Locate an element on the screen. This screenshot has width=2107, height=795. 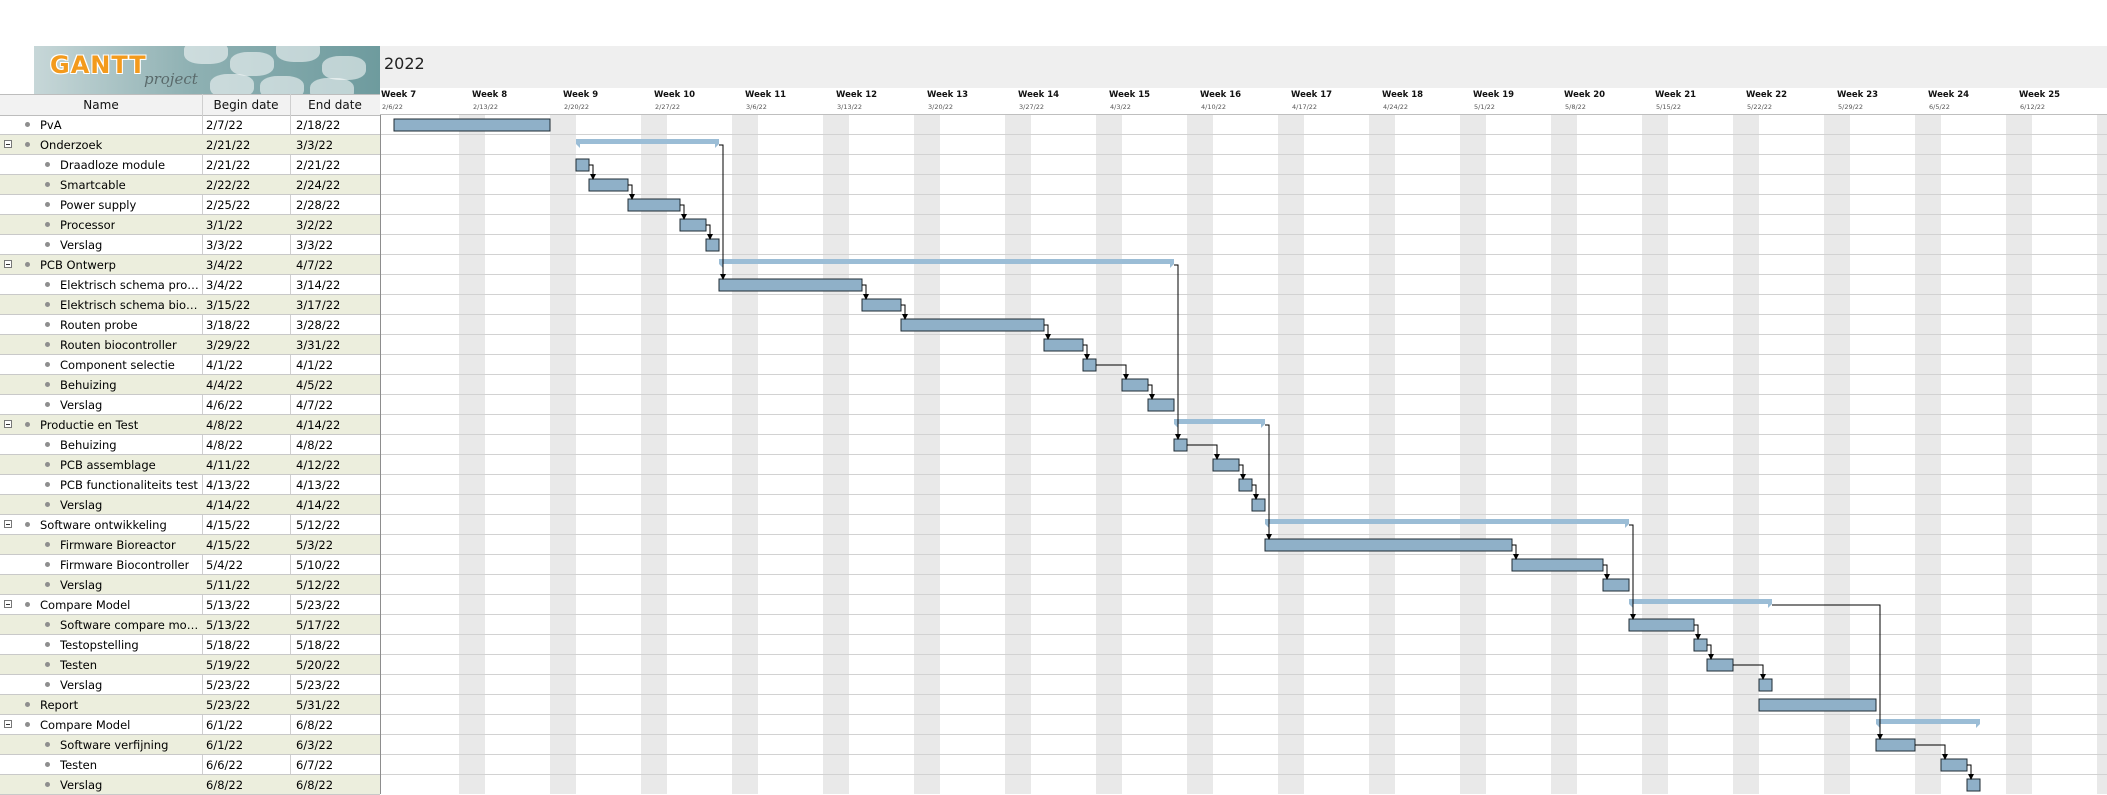
task-end-date: 5/20/22 is located at coordinates (318, 665).